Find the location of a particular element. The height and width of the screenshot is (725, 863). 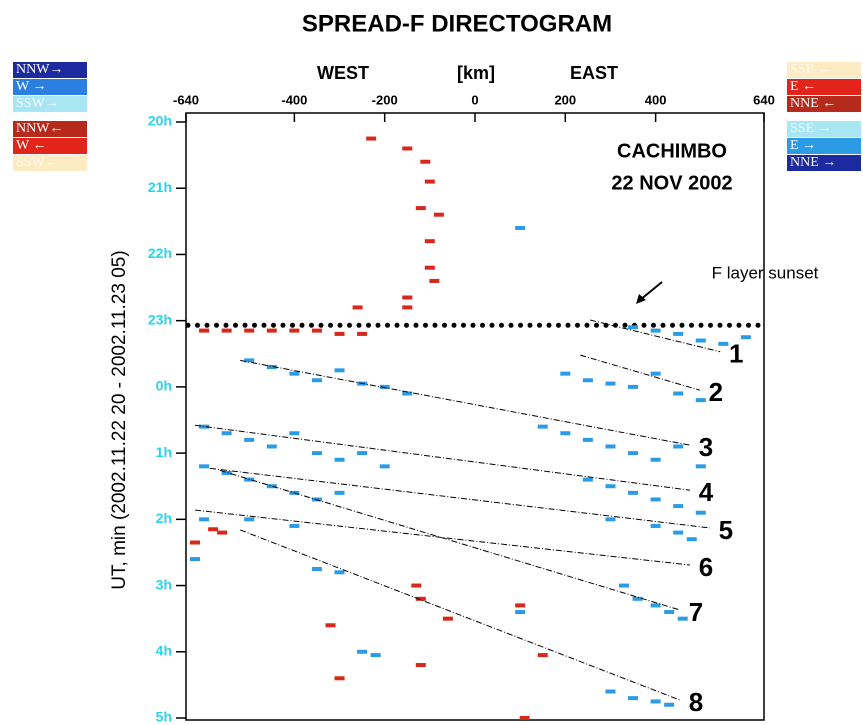

x-tick-label: -400 is located at coordinates (294, 99).